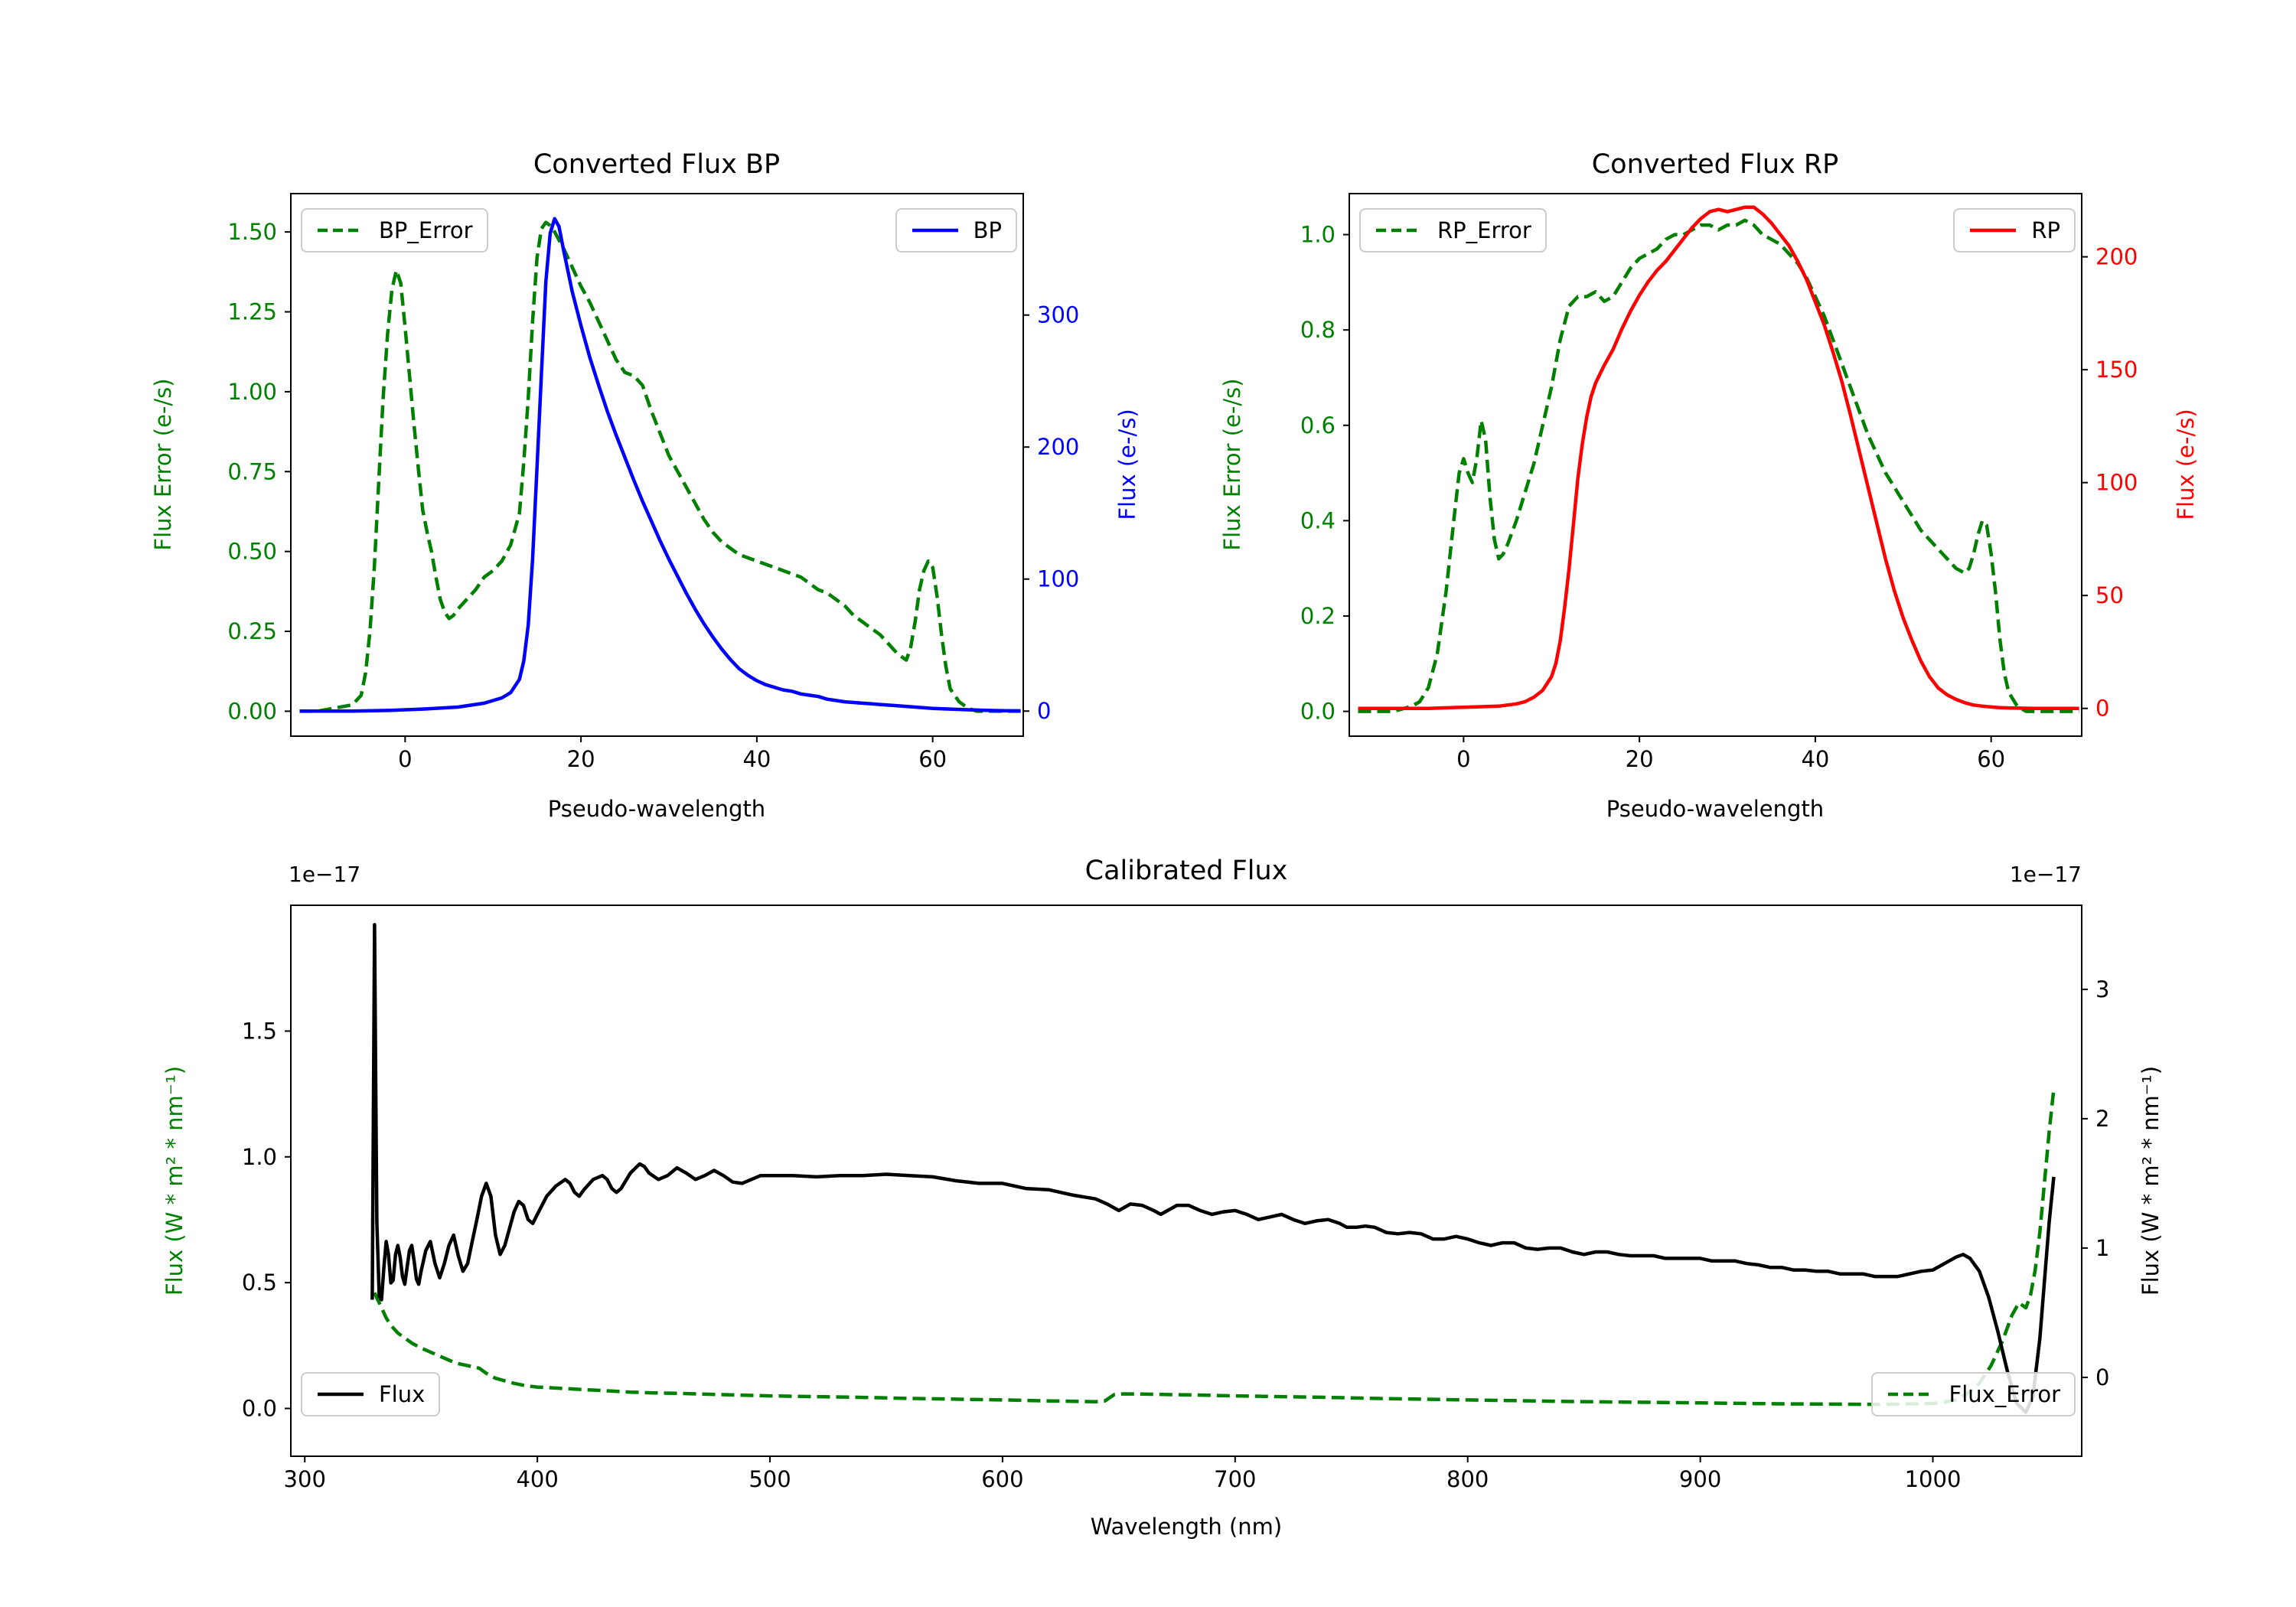  What do you see at coordinates (1214, 1247) in the screenshot?
I see `series-Flux_Error` at bounding box center [1214, 1247].